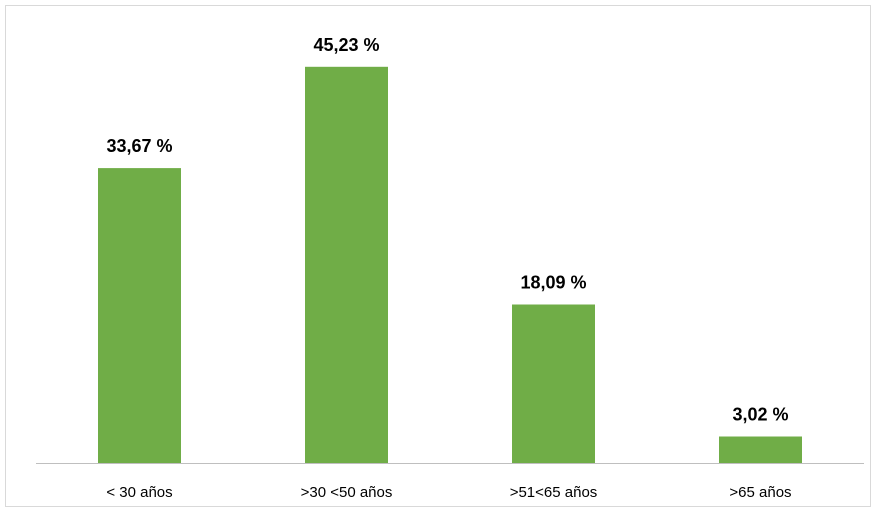 This screenshot has height=513, width=878. What do you see at coordinates (347, 492) in the screenshot?
I see `x-tick-label-1: >30 <50 años` at bounding box center [347, 492].